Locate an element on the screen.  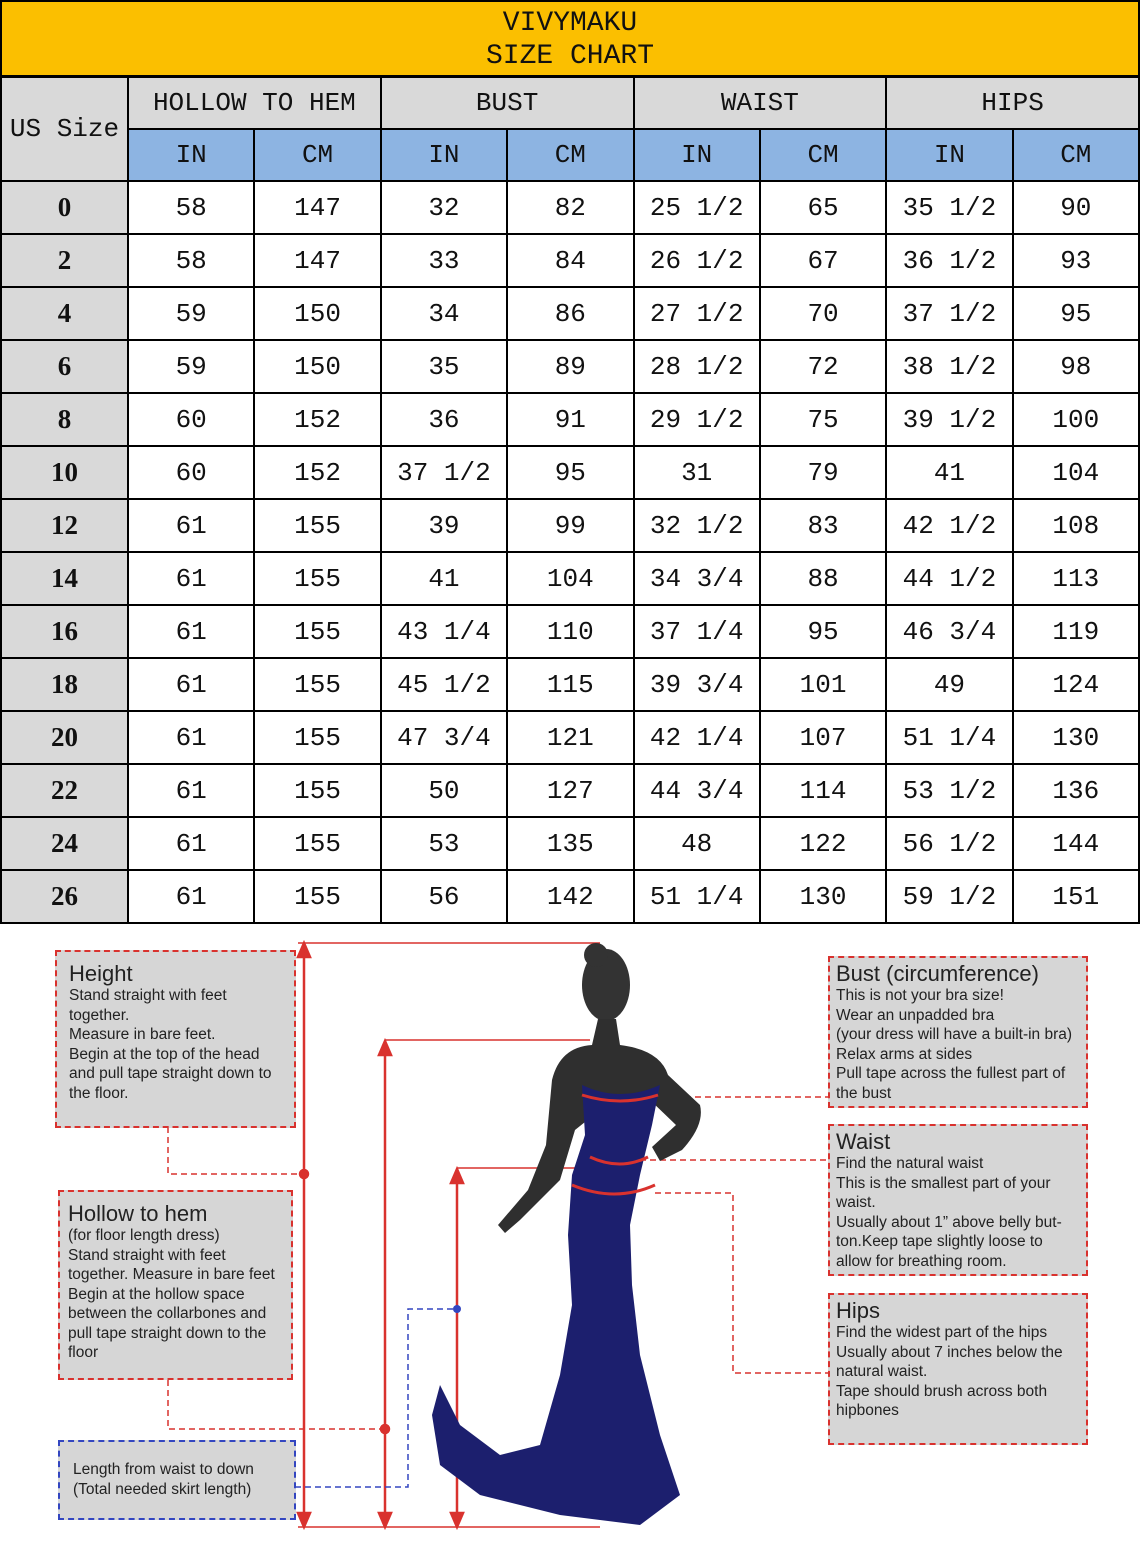
measurement-cell: 42 1/2 is located at coordinates (949, 525).